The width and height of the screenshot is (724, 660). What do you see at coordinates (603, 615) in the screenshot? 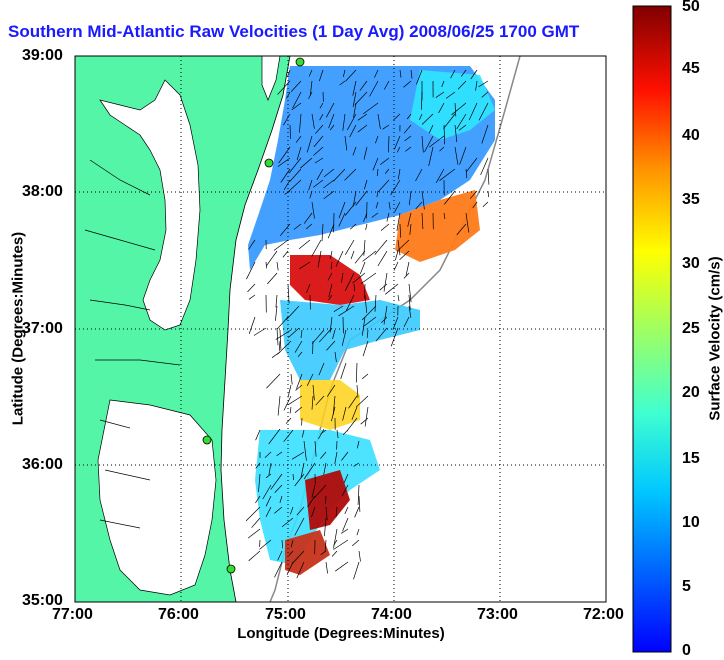
I see `x-tick-label: 72:00` at bounding box center [603, 615].